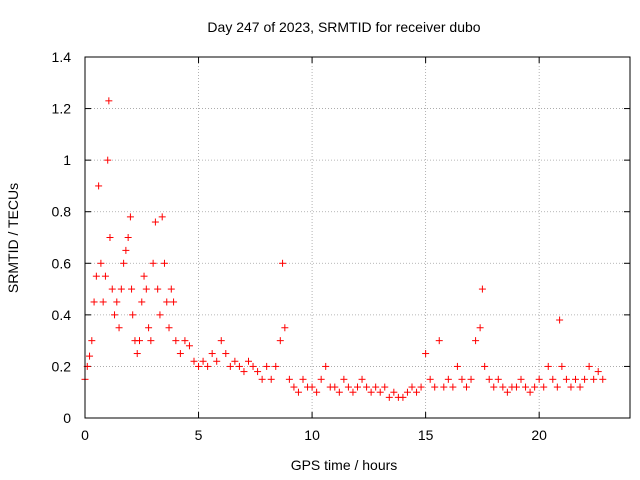  What do you see at coordinates (62, 57) in the screenshot?
I see `y-tick-label: 1.4` at bounding box center [62, 57].